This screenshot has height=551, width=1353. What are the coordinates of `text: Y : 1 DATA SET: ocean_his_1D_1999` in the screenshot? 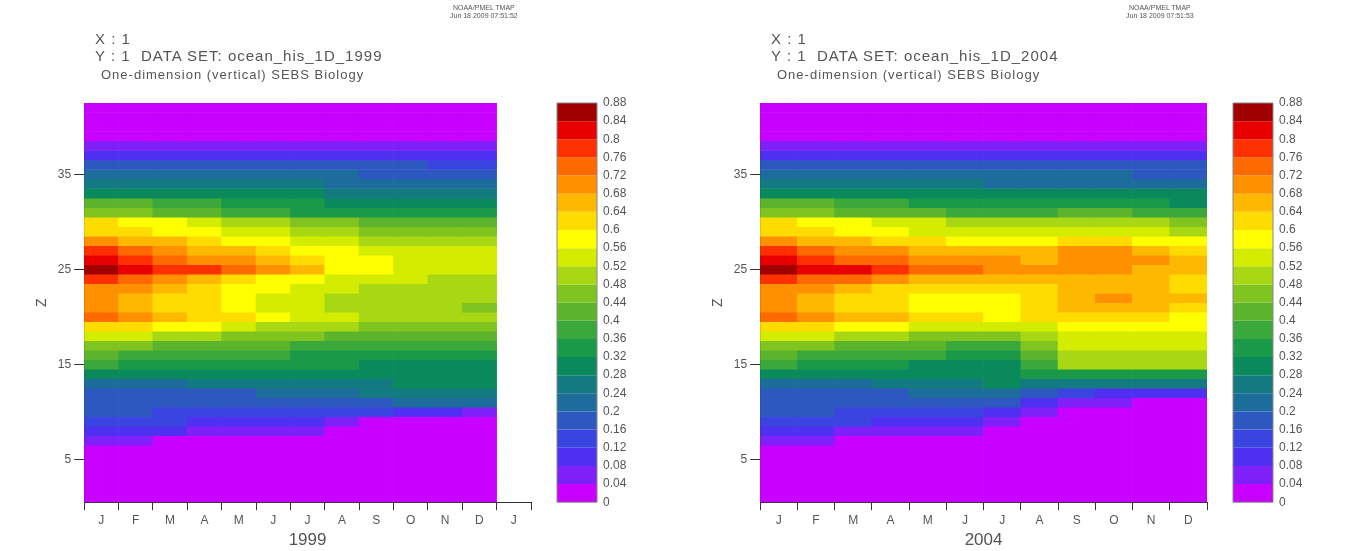 It's located at (239, 55).